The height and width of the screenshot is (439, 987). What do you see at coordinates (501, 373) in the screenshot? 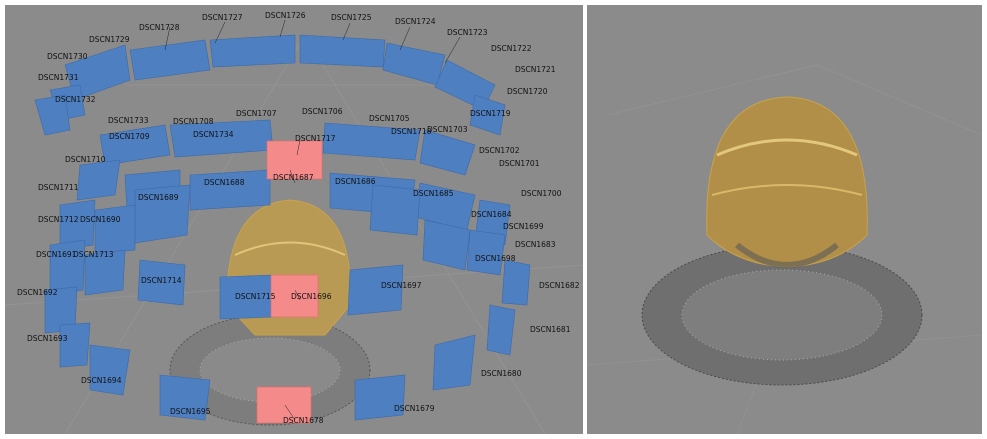
I see `camera-label: DSCN1680` at bounding box center [501, 373].